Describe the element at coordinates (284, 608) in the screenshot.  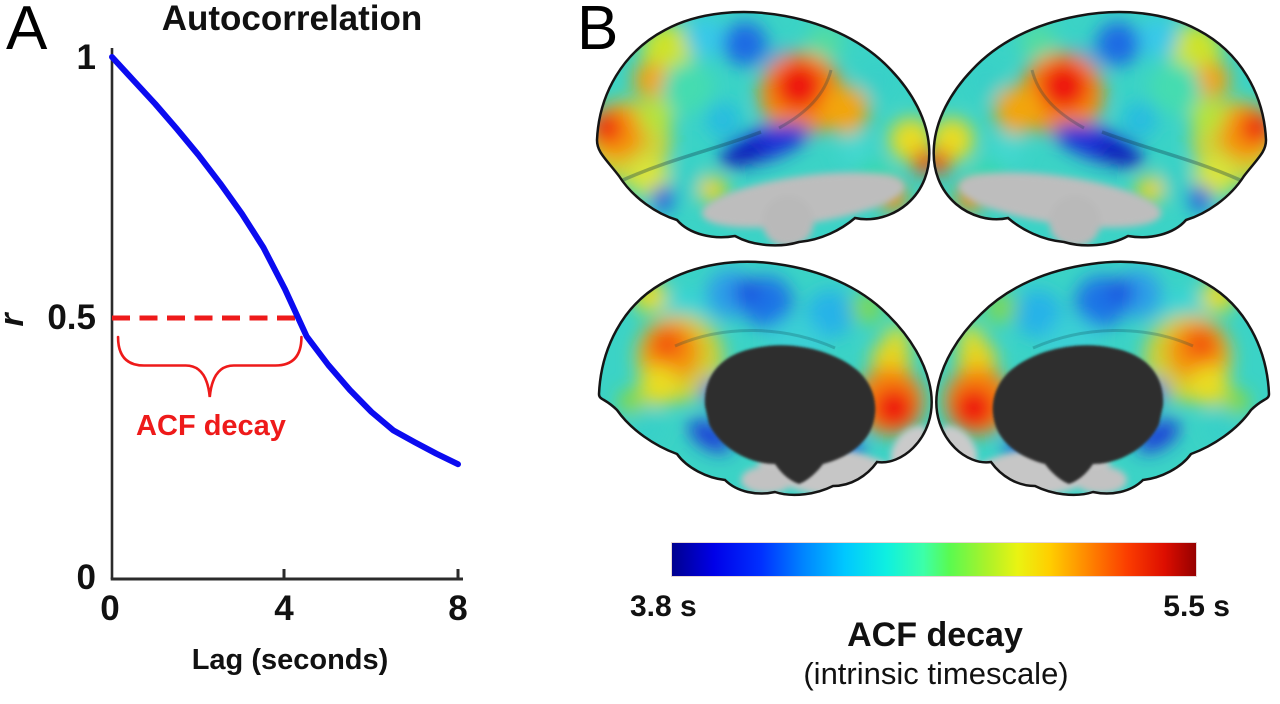
I see `x-tick-label-4: 4` at that location.